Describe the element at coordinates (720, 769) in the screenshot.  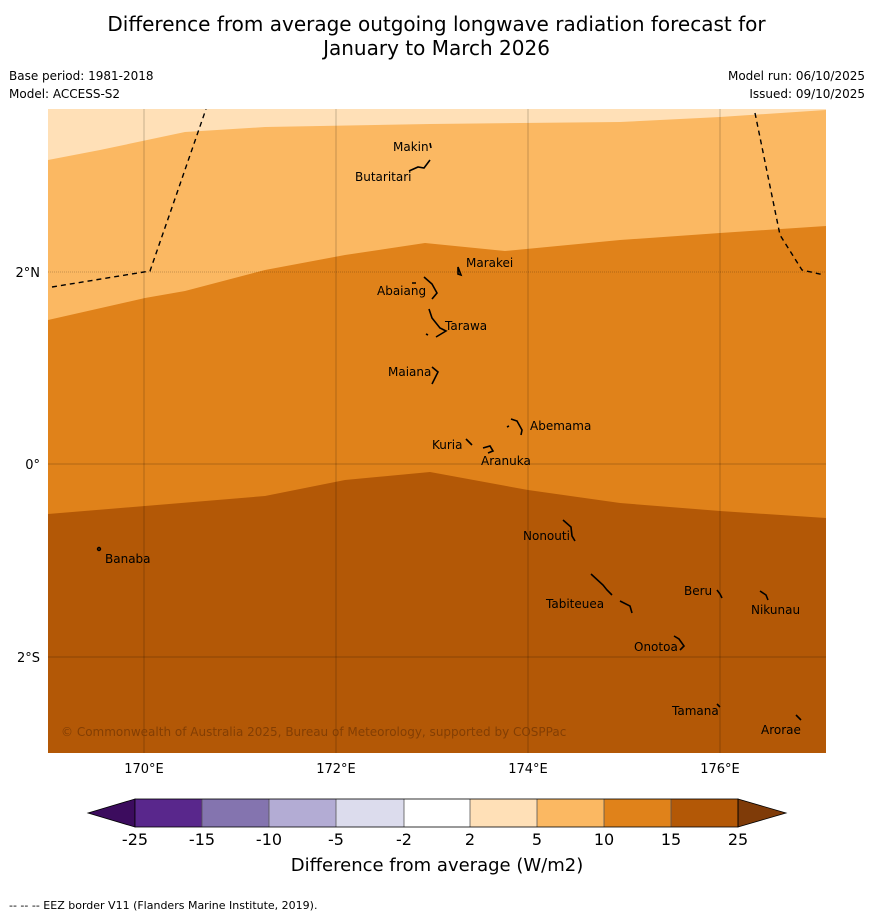
I see `lon-label-176: 176°E` at that location.